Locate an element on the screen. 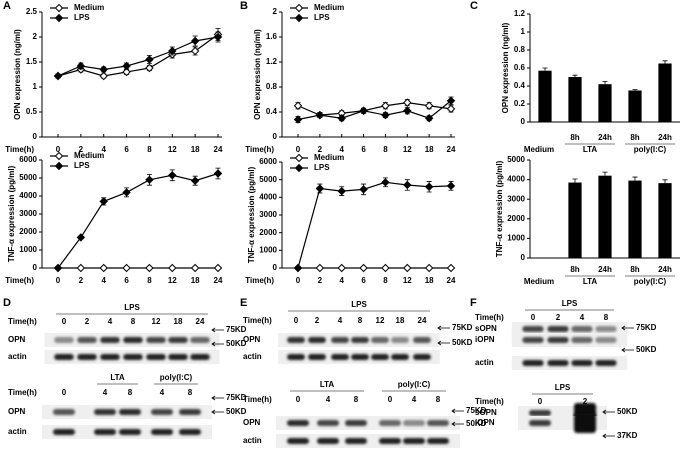 Image resolution: width=685 pixels, height=451 pixels. group-label: poly(I:C) is located at coordinates (650, 149).